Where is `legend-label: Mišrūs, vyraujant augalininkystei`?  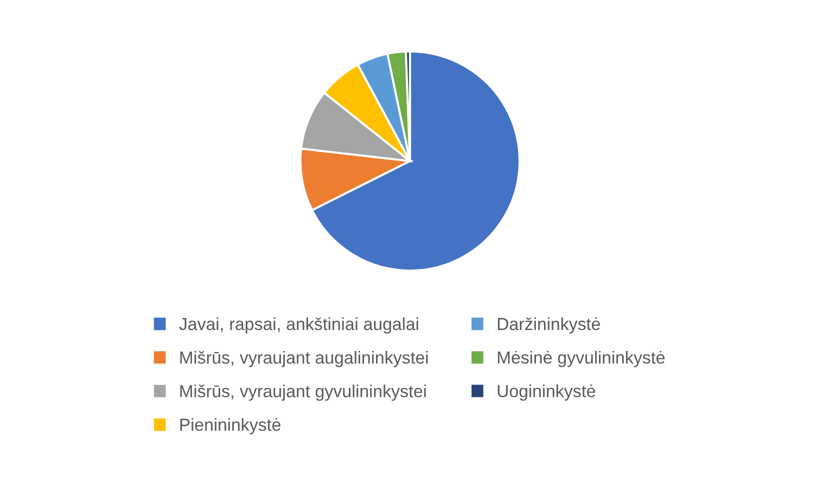
legend-label: Mišrūs, vyraujant augalininkystei is located at coordinates (304, 359).